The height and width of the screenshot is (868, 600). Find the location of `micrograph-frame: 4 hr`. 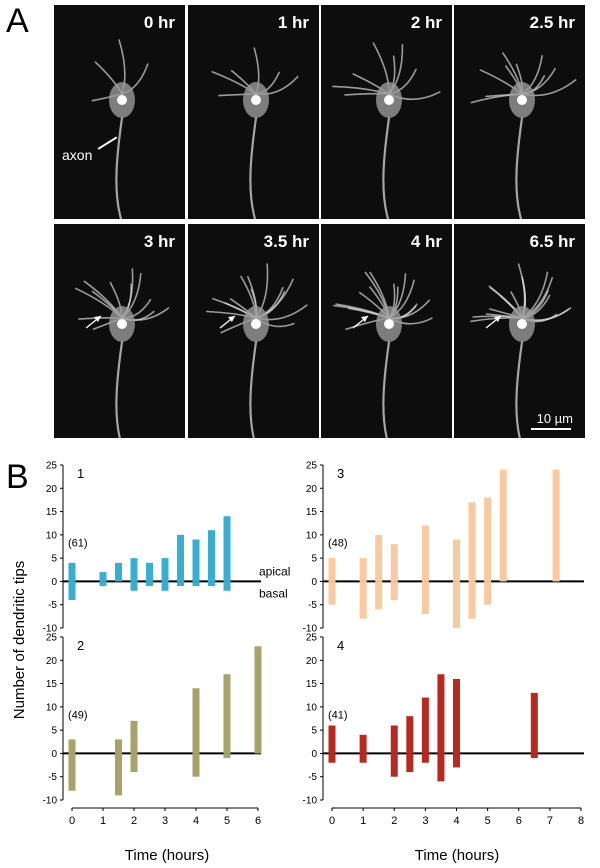

micrograph-frame: 4 hr is located at coordinates (386, 331).